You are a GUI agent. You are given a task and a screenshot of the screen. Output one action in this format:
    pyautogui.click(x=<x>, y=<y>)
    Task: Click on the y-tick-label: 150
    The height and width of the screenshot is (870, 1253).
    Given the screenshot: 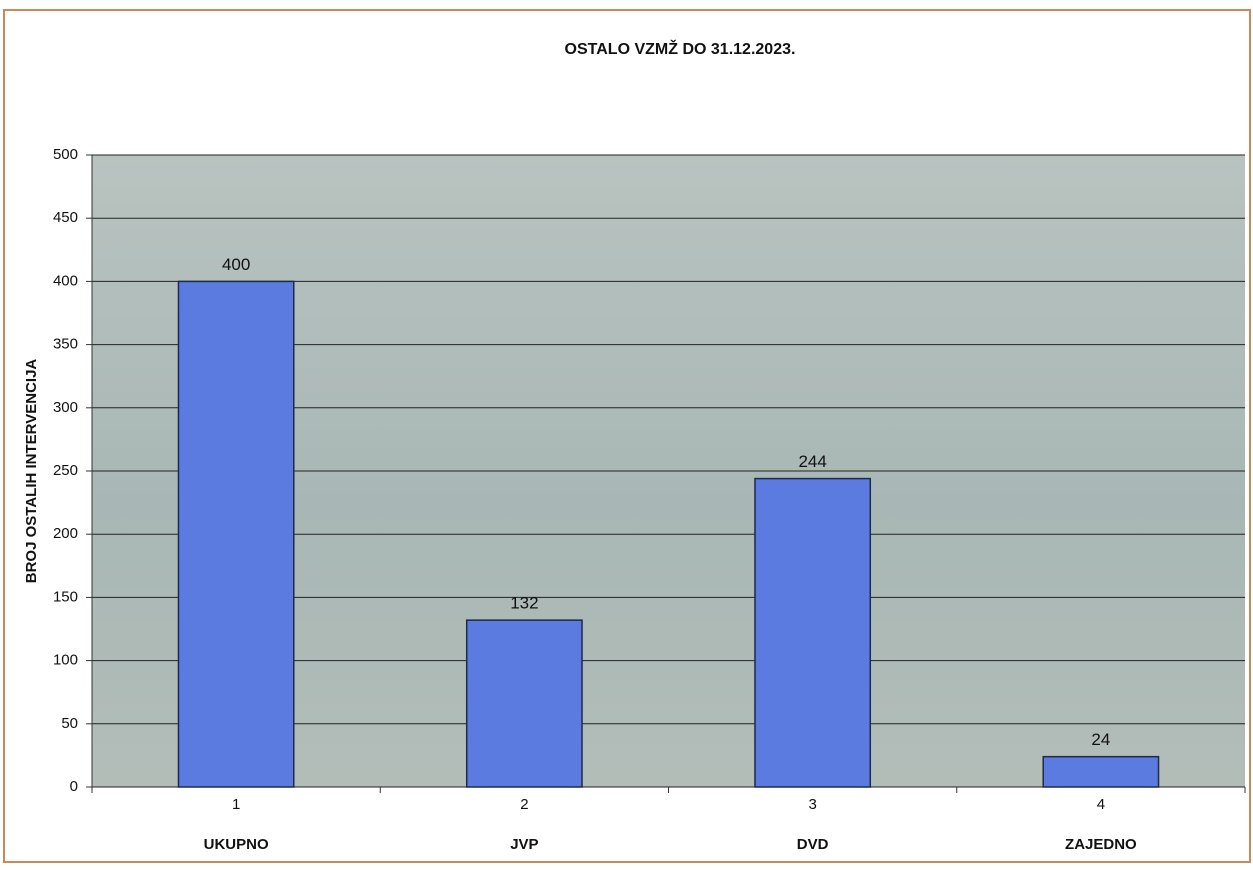 What is the action you would take?
    pyautogui.click(x=65, y=596)
    